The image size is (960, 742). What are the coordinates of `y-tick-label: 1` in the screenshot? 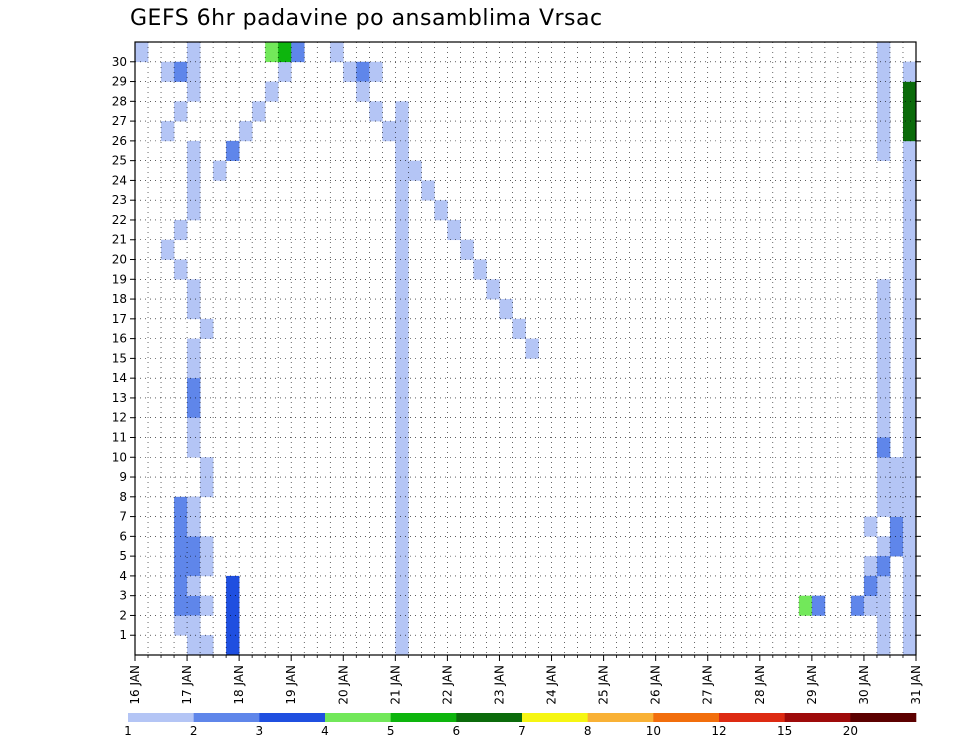 It's located at (123, 635).